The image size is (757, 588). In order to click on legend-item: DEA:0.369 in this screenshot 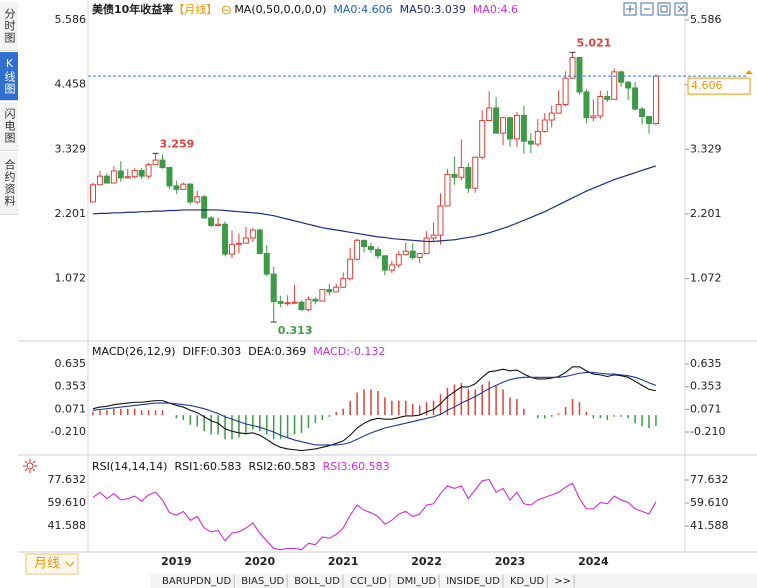, I will do `click(277, 351)`.